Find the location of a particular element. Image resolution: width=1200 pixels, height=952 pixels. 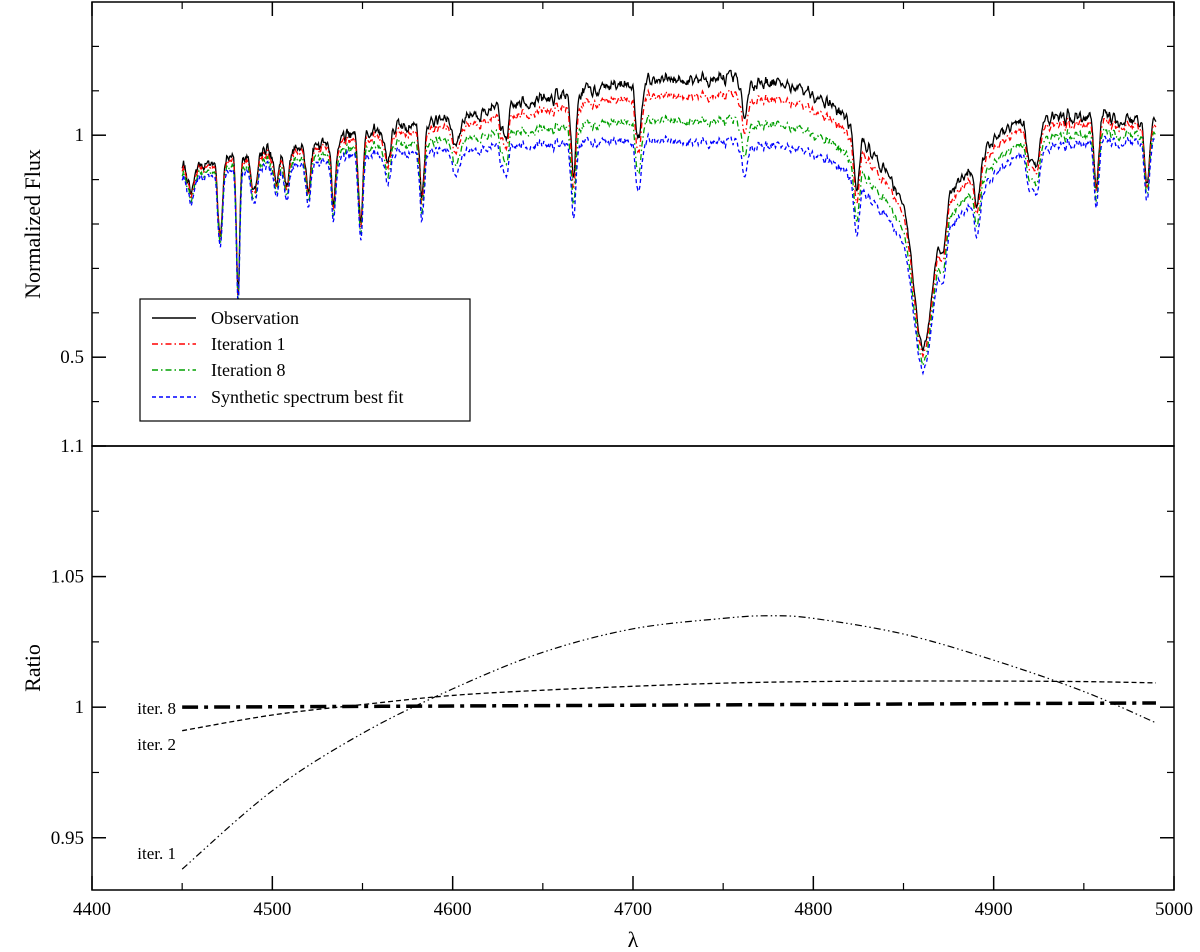

legend-box is located at coordinates (305, 360).